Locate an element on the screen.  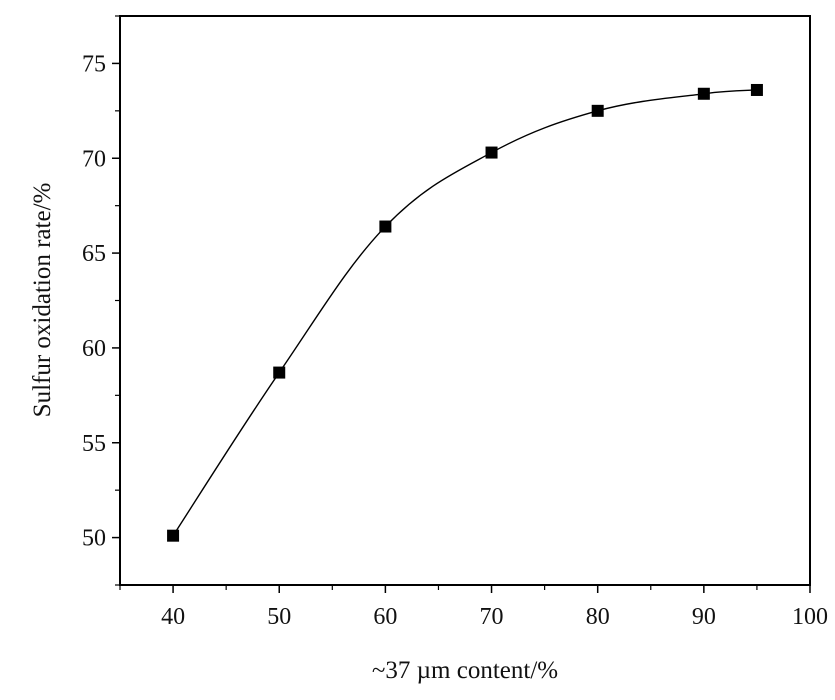
x-tick-label: 40 is located at coordinates (173, 617).